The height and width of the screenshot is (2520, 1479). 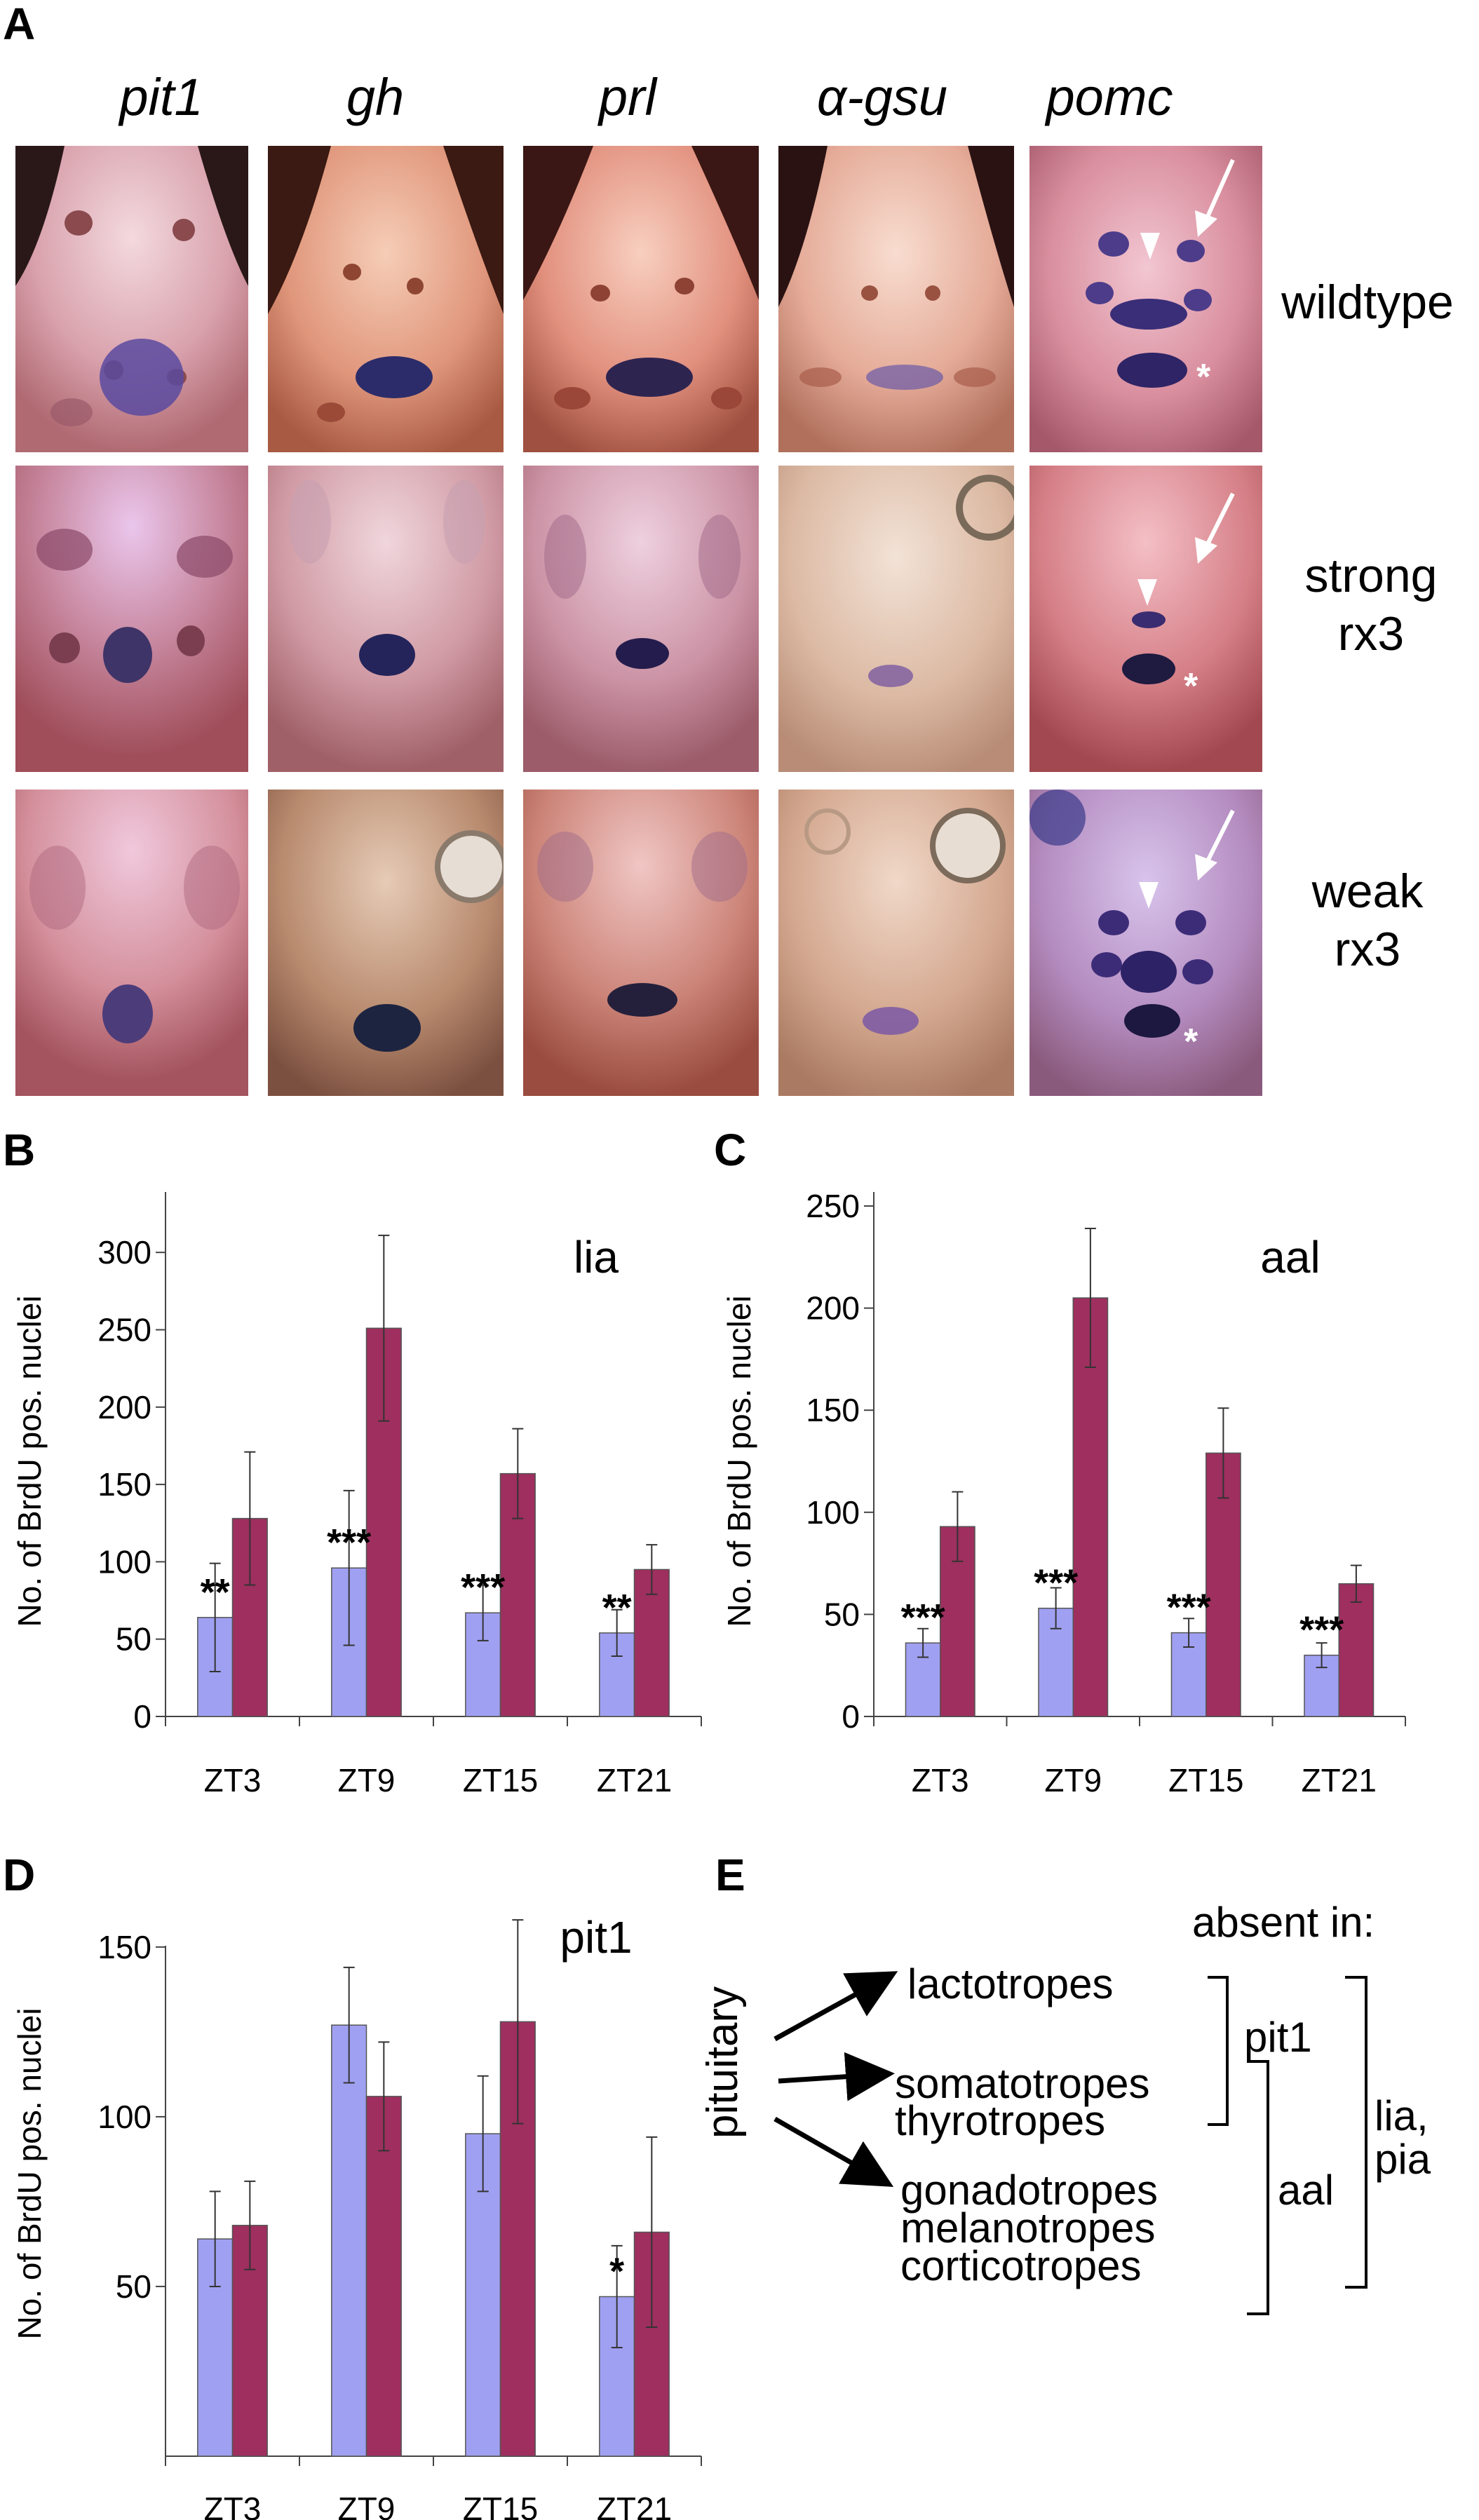 I want to click on row-label-line1: strong, so click(x=1371, y=575).